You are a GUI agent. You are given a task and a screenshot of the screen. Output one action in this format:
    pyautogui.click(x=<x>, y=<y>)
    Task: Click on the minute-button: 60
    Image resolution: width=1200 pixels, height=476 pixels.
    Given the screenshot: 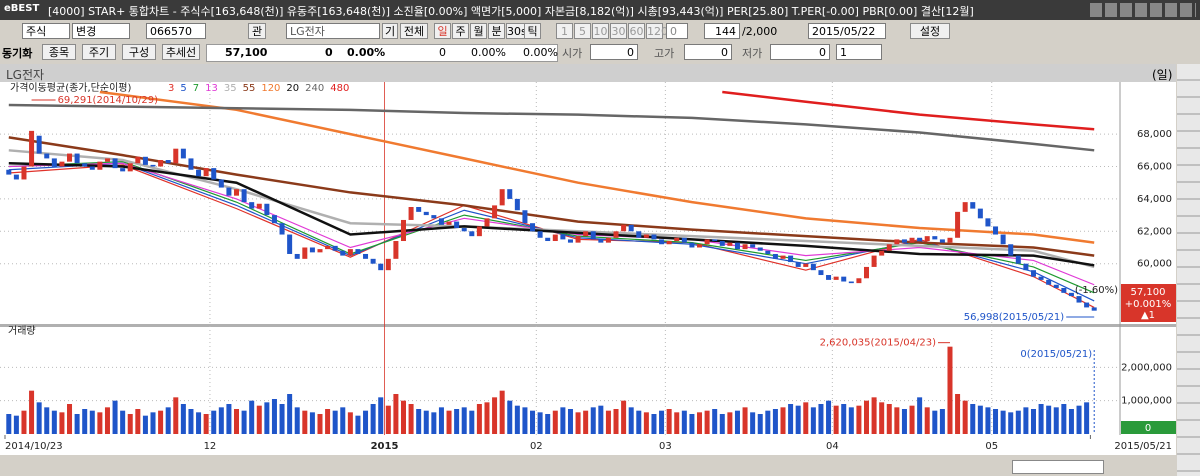 What is the action you would take?
    pyautogui.click(x=636, y=31)
    